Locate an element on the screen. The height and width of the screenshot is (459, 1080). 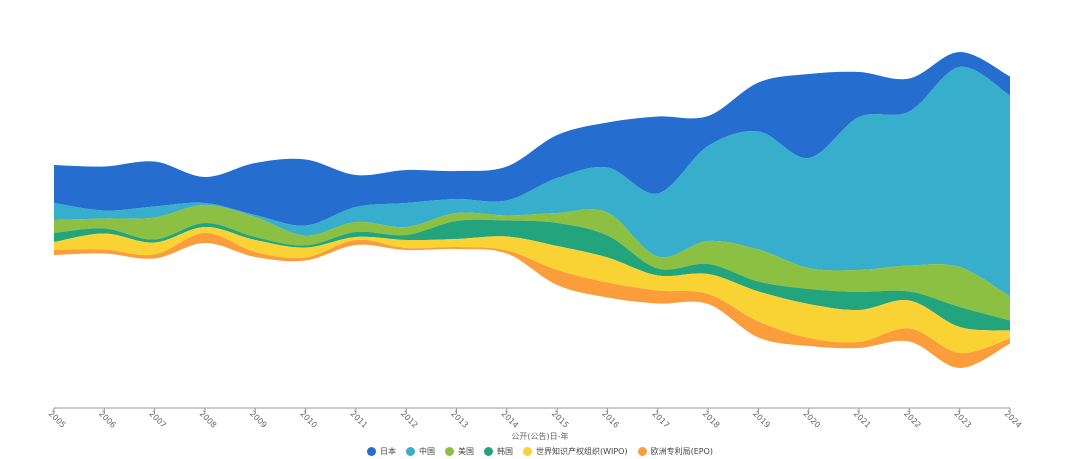
legend-label: 美国 is located at coordinates (465, 451).